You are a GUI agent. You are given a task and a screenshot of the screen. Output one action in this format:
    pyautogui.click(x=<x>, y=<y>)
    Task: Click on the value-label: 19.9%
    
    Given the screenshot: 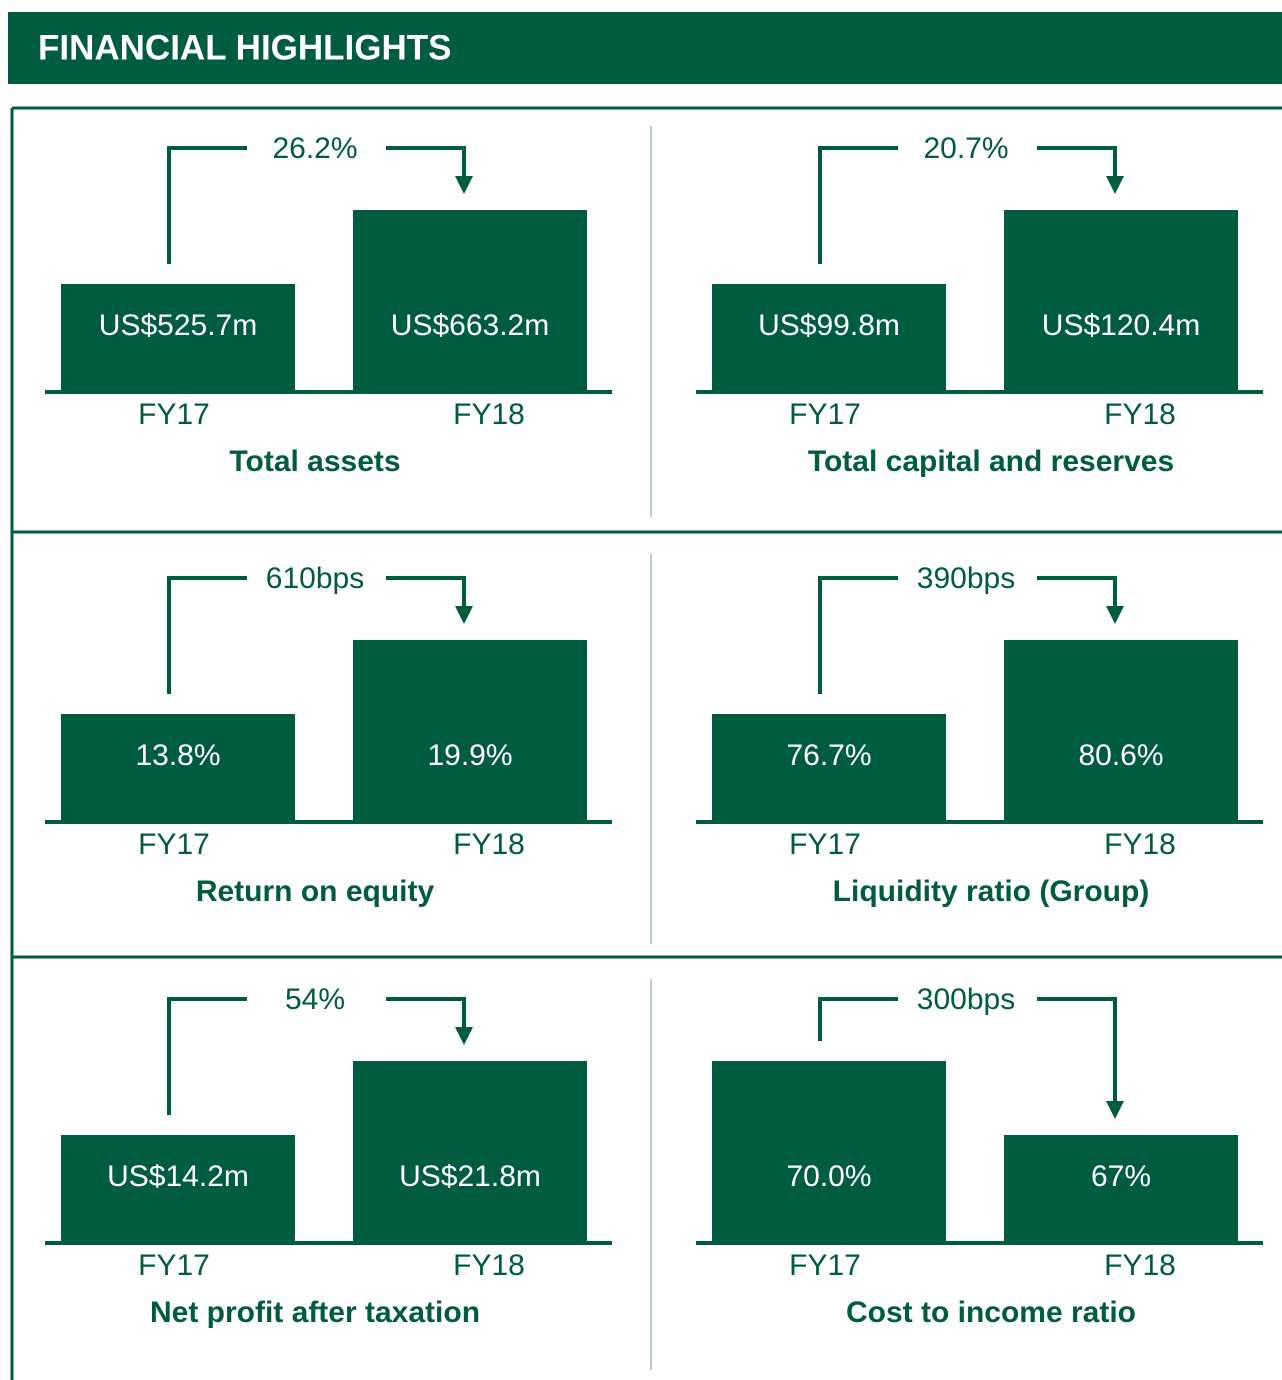 What is the action you would take?
    pyautogui.click(x=469, y=755)
    